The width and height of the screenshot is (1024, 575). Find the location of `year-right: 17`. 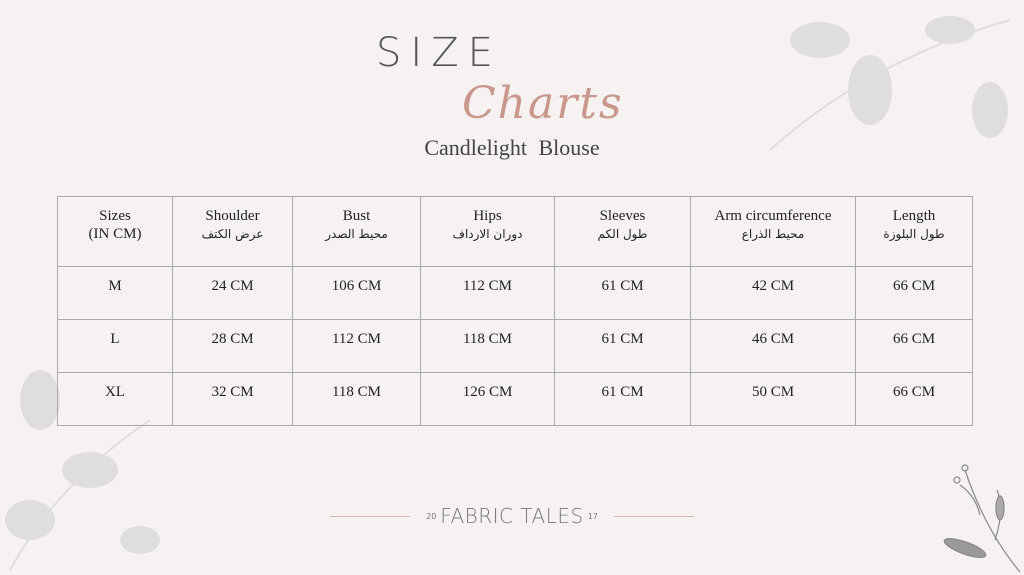

year-right: 17 is located at coordinates (592, 516).